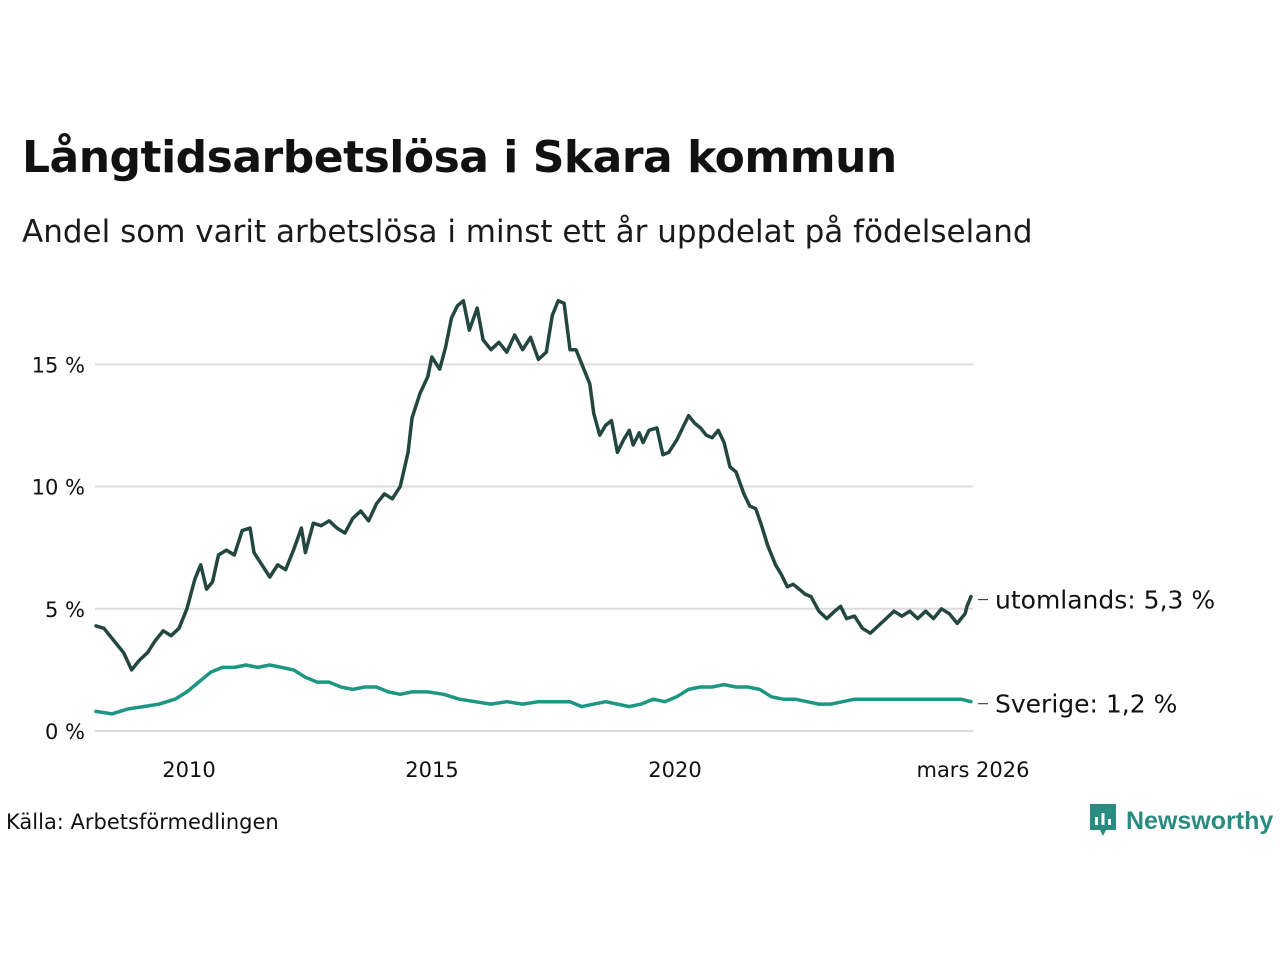 The width and height of the screenshot is (1280, 960). I want to click on source-credit: Källa: Arbetsförmedlingen, so click(142, 822).